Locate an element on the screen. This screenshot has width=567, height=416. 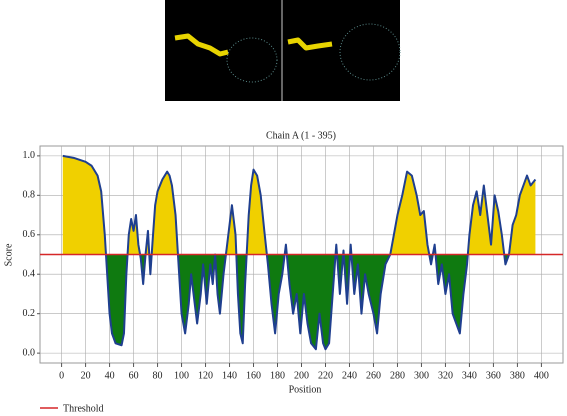
legend-label: Threshold is located at coordinates (83, 408).